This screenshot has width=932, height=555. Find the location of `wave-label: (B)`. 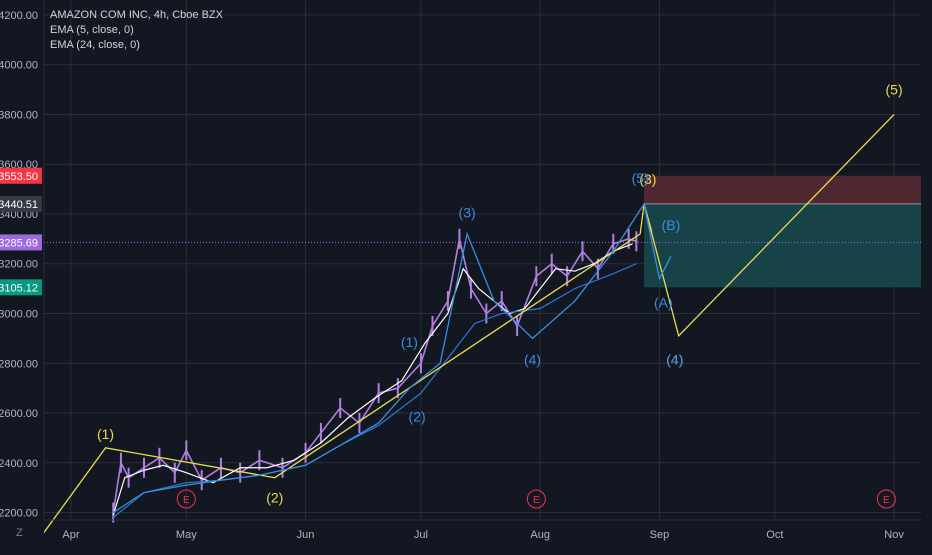

wave-label: (B) is located at coordinates (671, 225).